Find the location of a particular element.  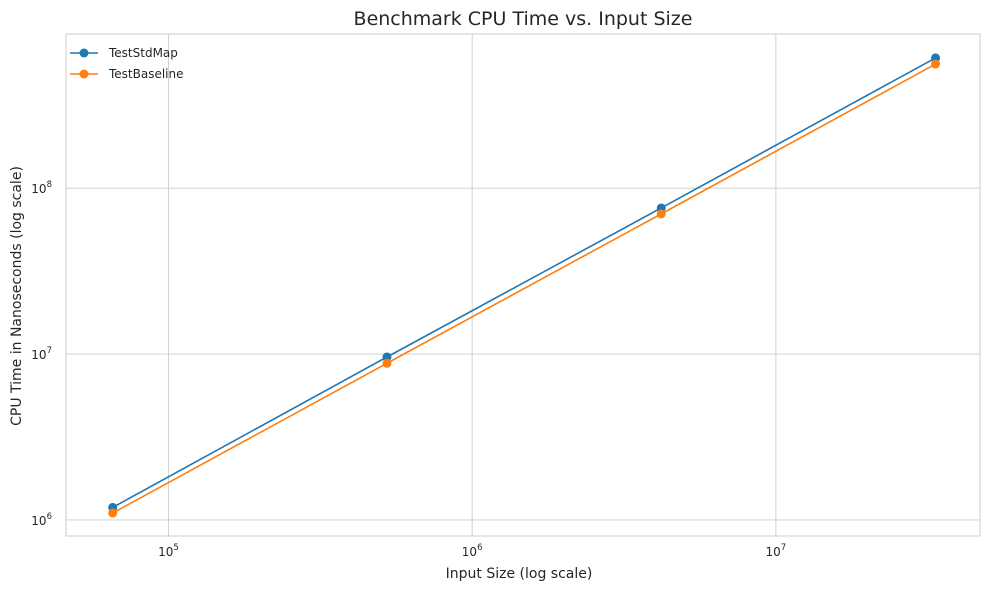

x-tick-label: 10⁶ is located at coordinates (472, 551).